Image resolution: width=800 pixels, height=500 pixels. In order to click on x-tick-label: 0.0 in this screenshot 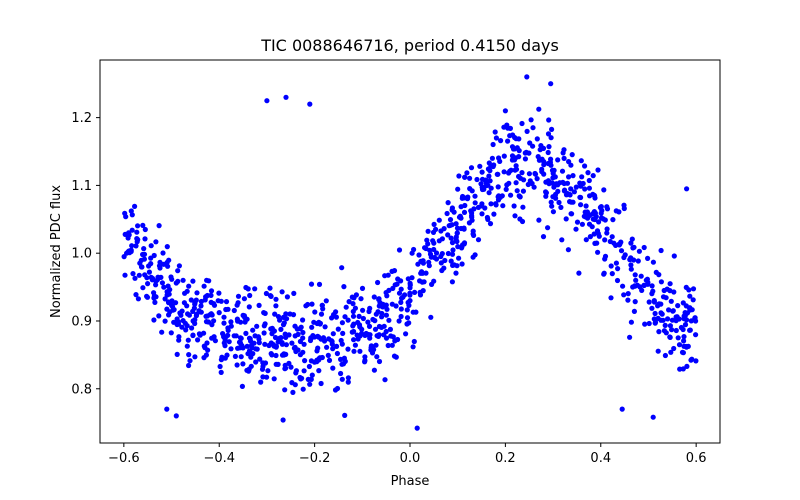, I will do `click(410, 458)`.